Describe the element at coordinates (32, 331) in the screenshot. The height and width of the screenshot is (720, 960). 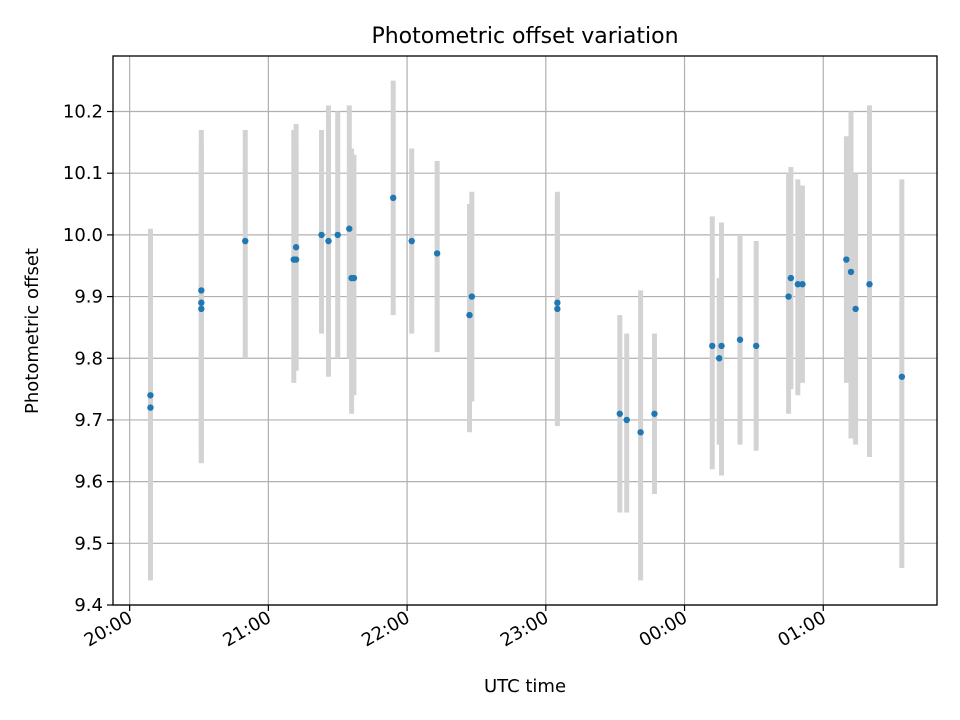
I see `y-axis-label: Photometric offset` at that location.